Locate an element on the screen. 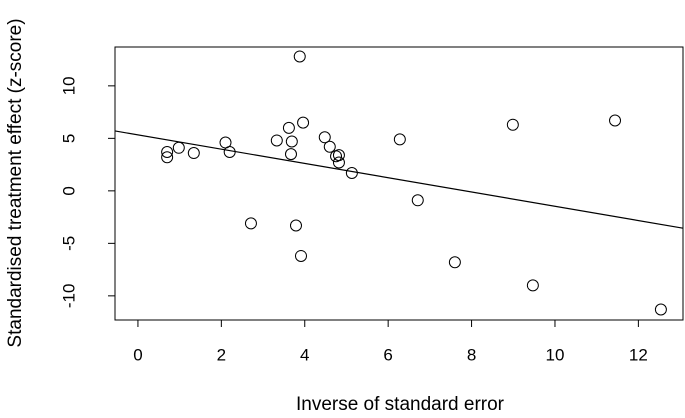 This screenshot has width=685, height=418. x-tick-label: 8 is located at coordinates (471, 354).